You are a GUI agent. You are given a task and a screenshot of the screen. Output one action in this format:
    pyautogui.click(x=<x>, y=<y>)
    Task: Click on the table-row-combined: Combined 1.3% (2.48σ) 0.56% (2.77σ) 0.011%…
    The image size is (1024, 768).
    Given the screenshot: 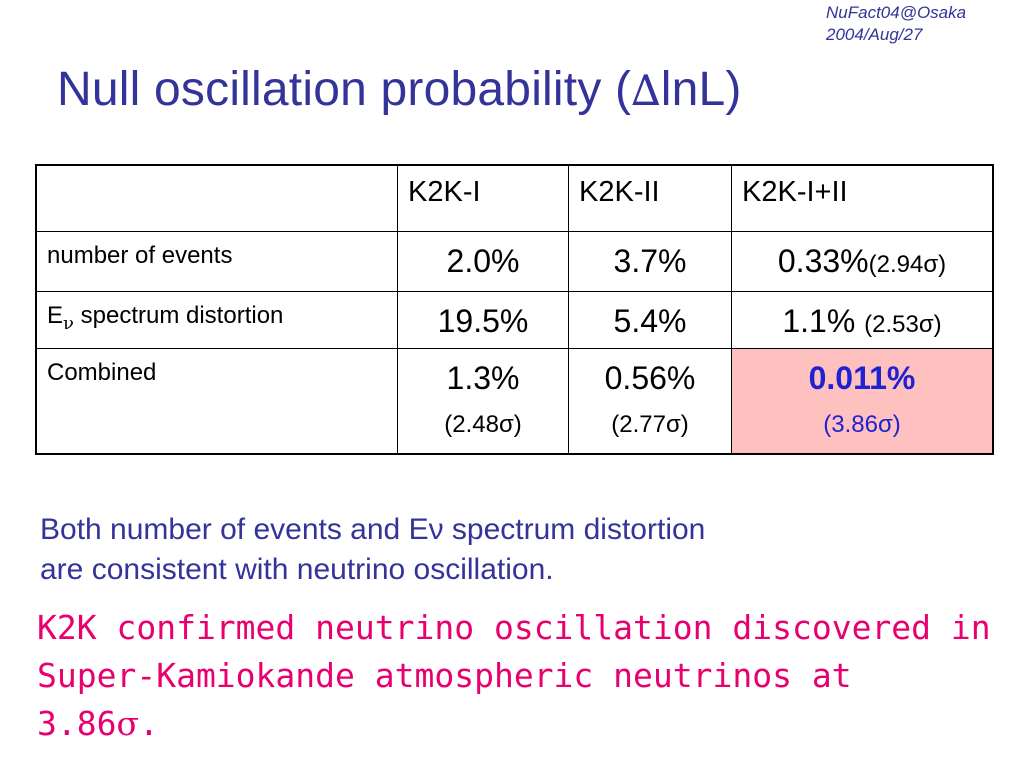 What is the action you would take?
    pyautogui.click(x=514, y=401)
    